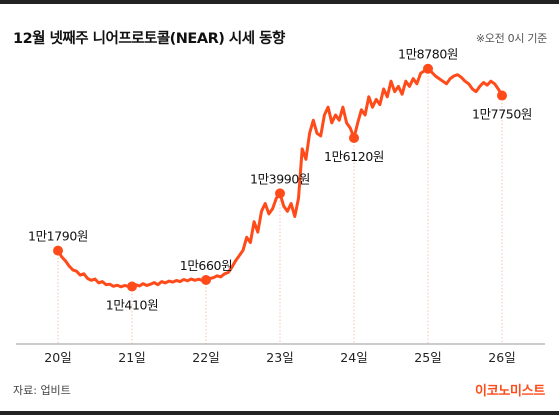  What do you see at coordinates (279, 357) in the screenshot?
I see `x-tick-label-3: 23일` at bounding box center [279, 357].